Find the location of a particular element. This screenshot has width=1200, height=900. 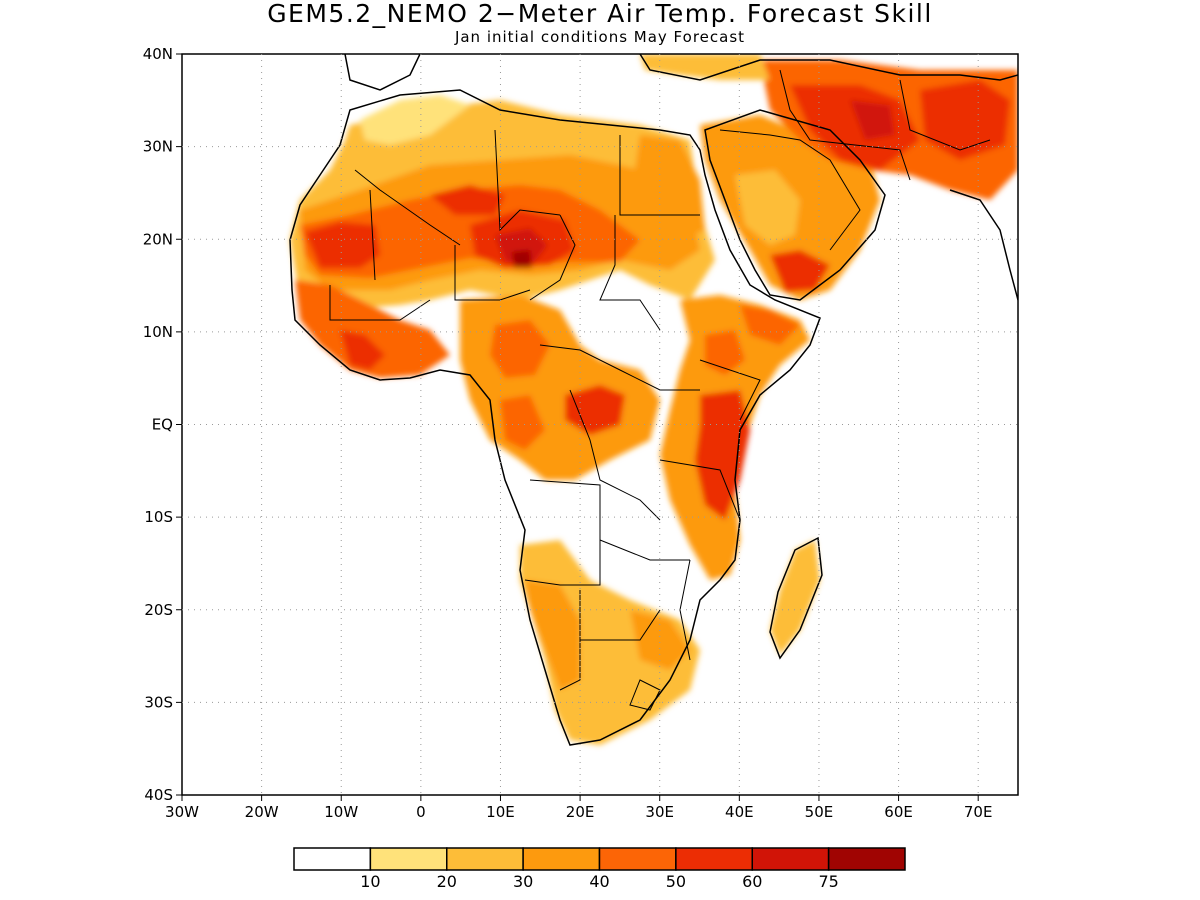

lat-label: 10N is located at coordinates (158, 332).